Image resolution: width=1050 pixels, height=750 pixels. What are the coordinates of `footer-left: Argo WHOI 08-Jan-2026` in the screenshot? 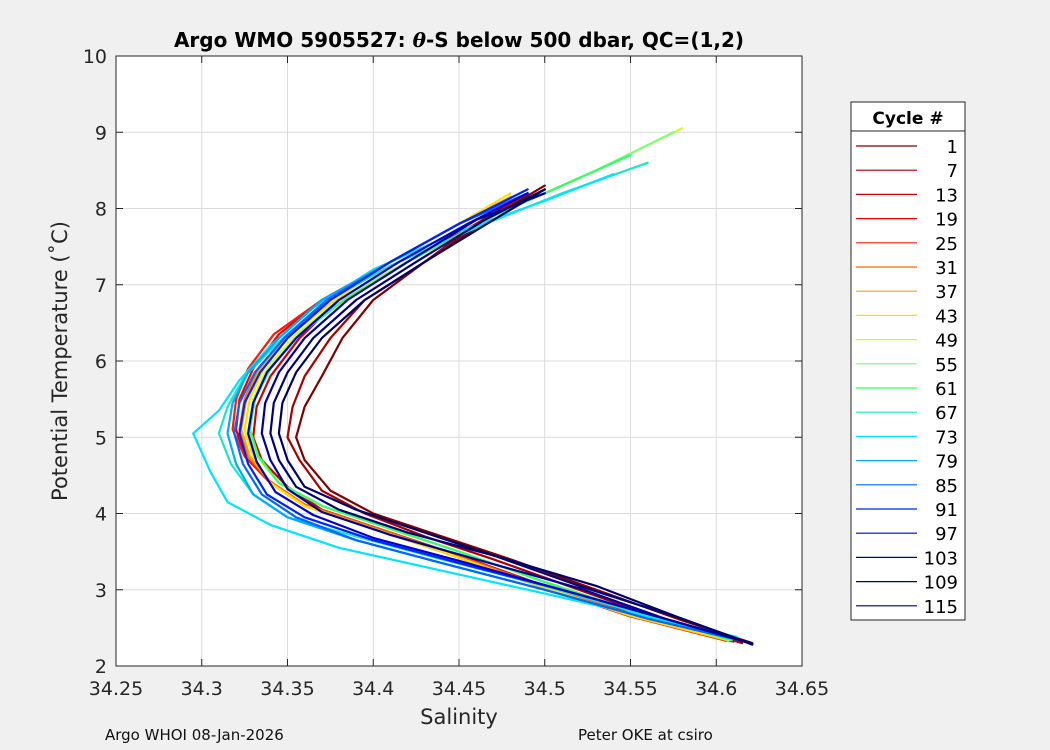 It's located at (194, 735).